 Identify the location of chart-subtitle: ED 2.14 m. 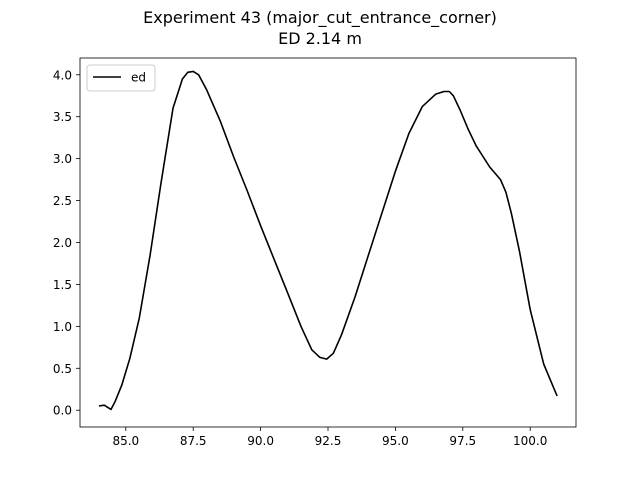
(320, 38).